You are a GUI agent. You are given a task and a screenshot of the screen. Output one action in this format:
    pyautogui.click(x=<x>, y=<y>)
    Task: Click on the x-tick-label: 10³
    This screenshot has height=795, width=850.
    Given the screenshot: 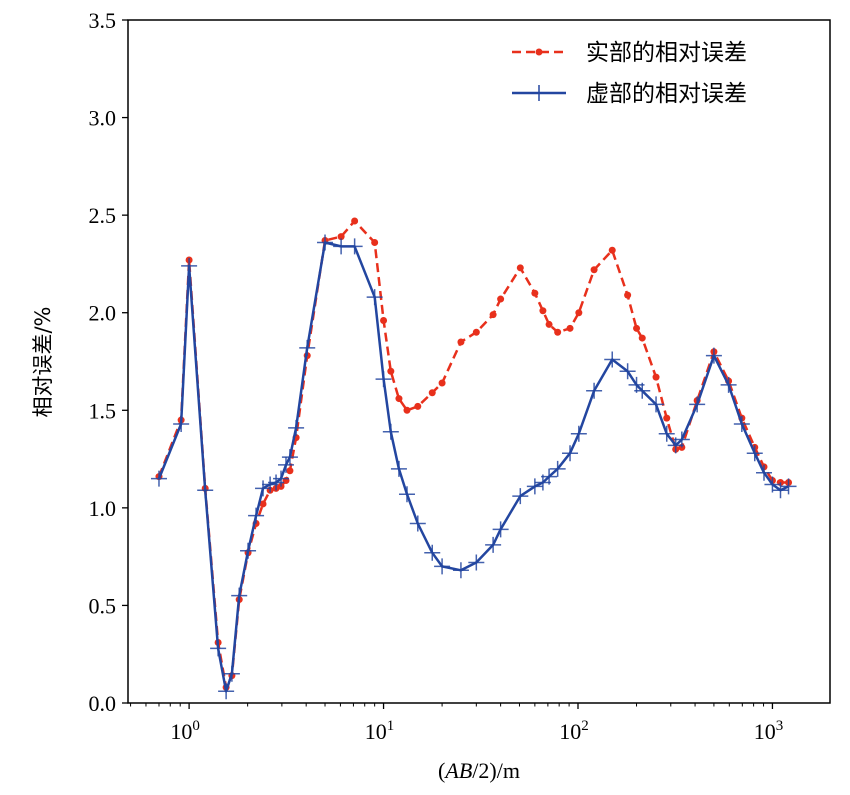 What is the action you would take?
    pyautogui.click(x=769, y=731)
    